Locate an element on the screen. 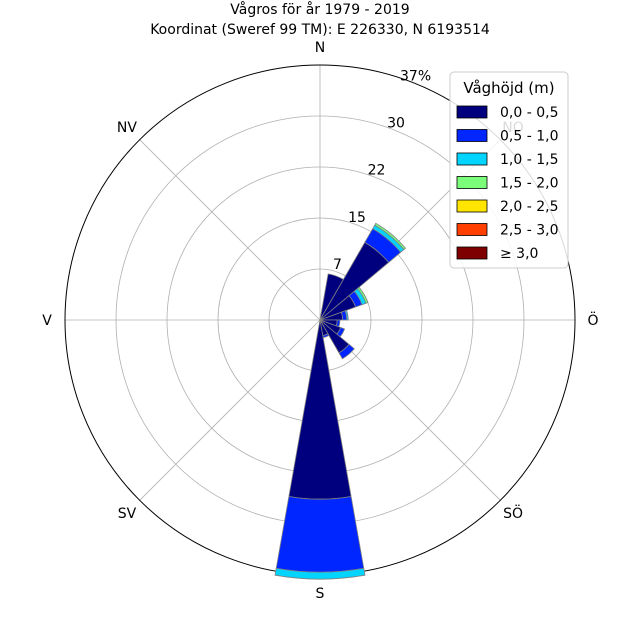 The image size is (640, 640). chart-title: Vågros för år 1979 - 2019 is located at coordinates (319, 9).